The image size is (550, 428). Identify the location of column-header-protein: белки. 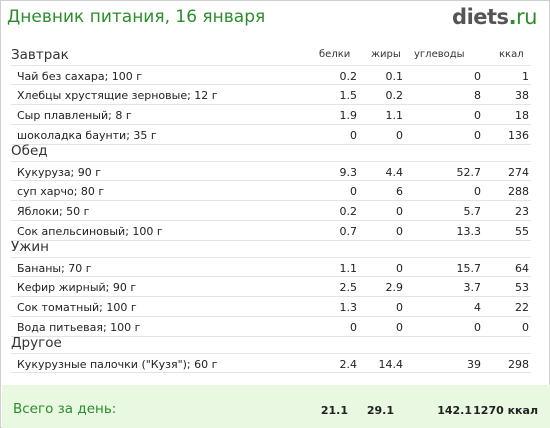
(335, 54).